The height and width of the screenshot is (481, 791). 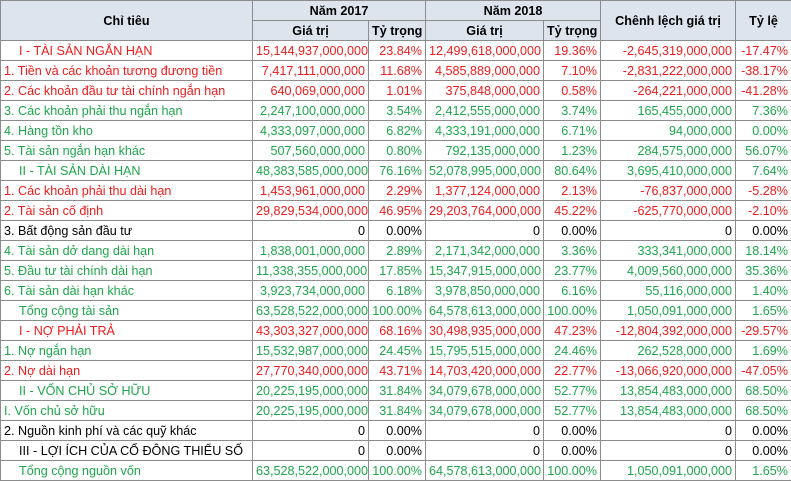 What do you see at coordinates (668, 150) in the screenshot?
I see `difference-value: 284,575,000,000` at bounding box center [668, 150].